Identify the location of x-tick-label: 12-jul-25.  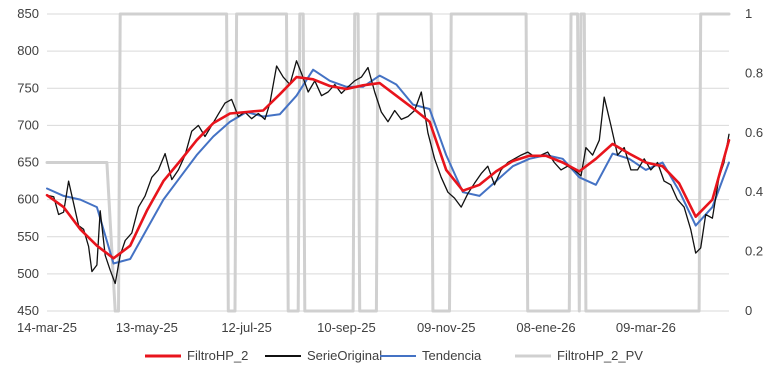
(246, 327).